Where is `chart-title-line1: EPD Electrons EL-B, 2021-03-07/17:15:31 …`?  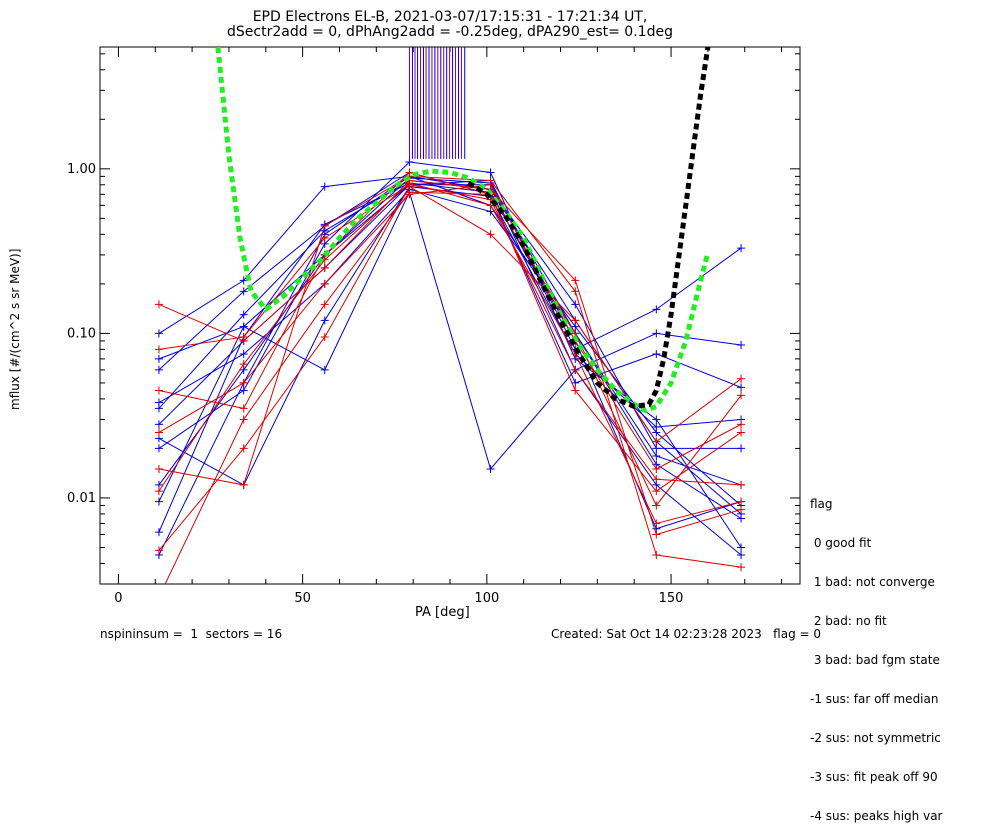 chart-title-line1: EPD Electrons EL-B, 2021-03-07/17:15:31 … is located at coordinates (450, 17).